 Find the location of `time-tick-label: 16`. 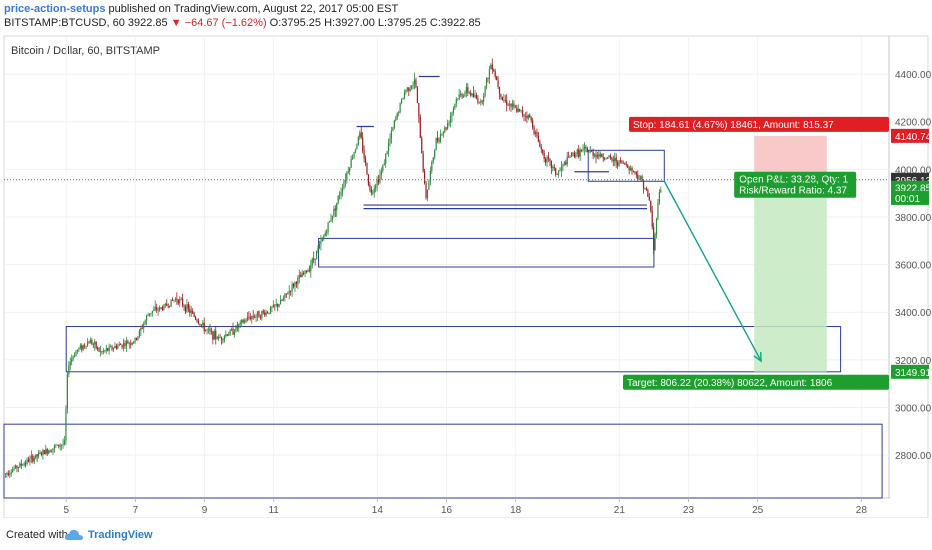

time-tick-label: 16 is located at coordinates (447, 510).